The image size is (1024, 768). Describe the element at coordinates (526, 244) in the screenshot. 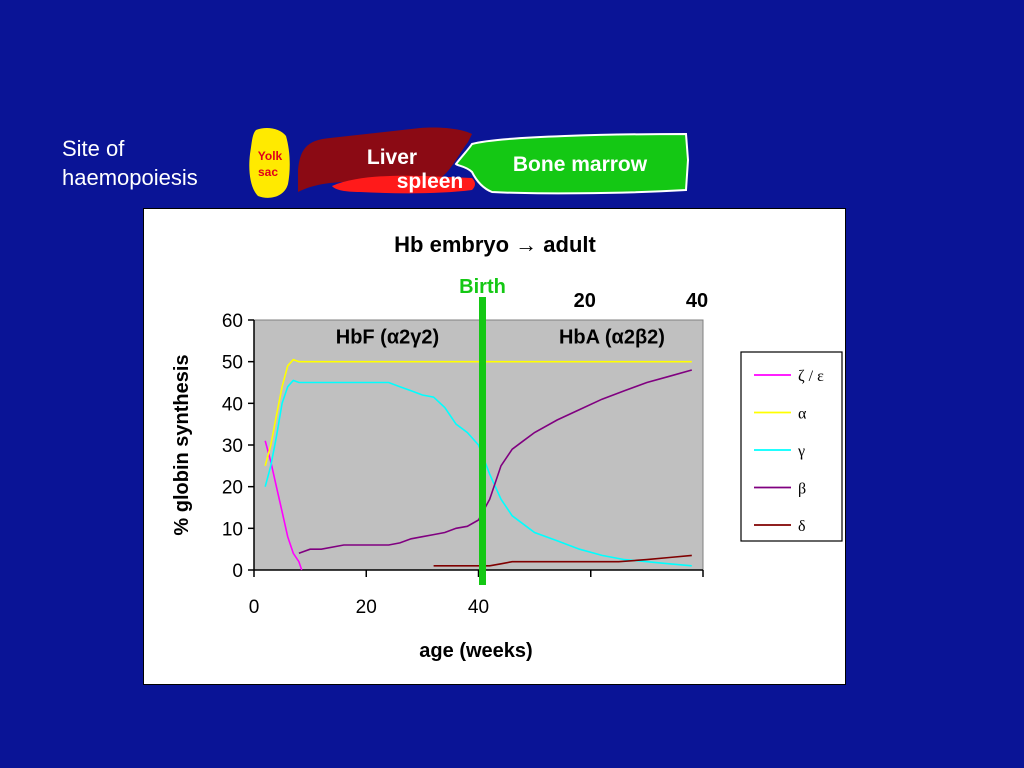

I see `chart-title-arrow: →` at that location.